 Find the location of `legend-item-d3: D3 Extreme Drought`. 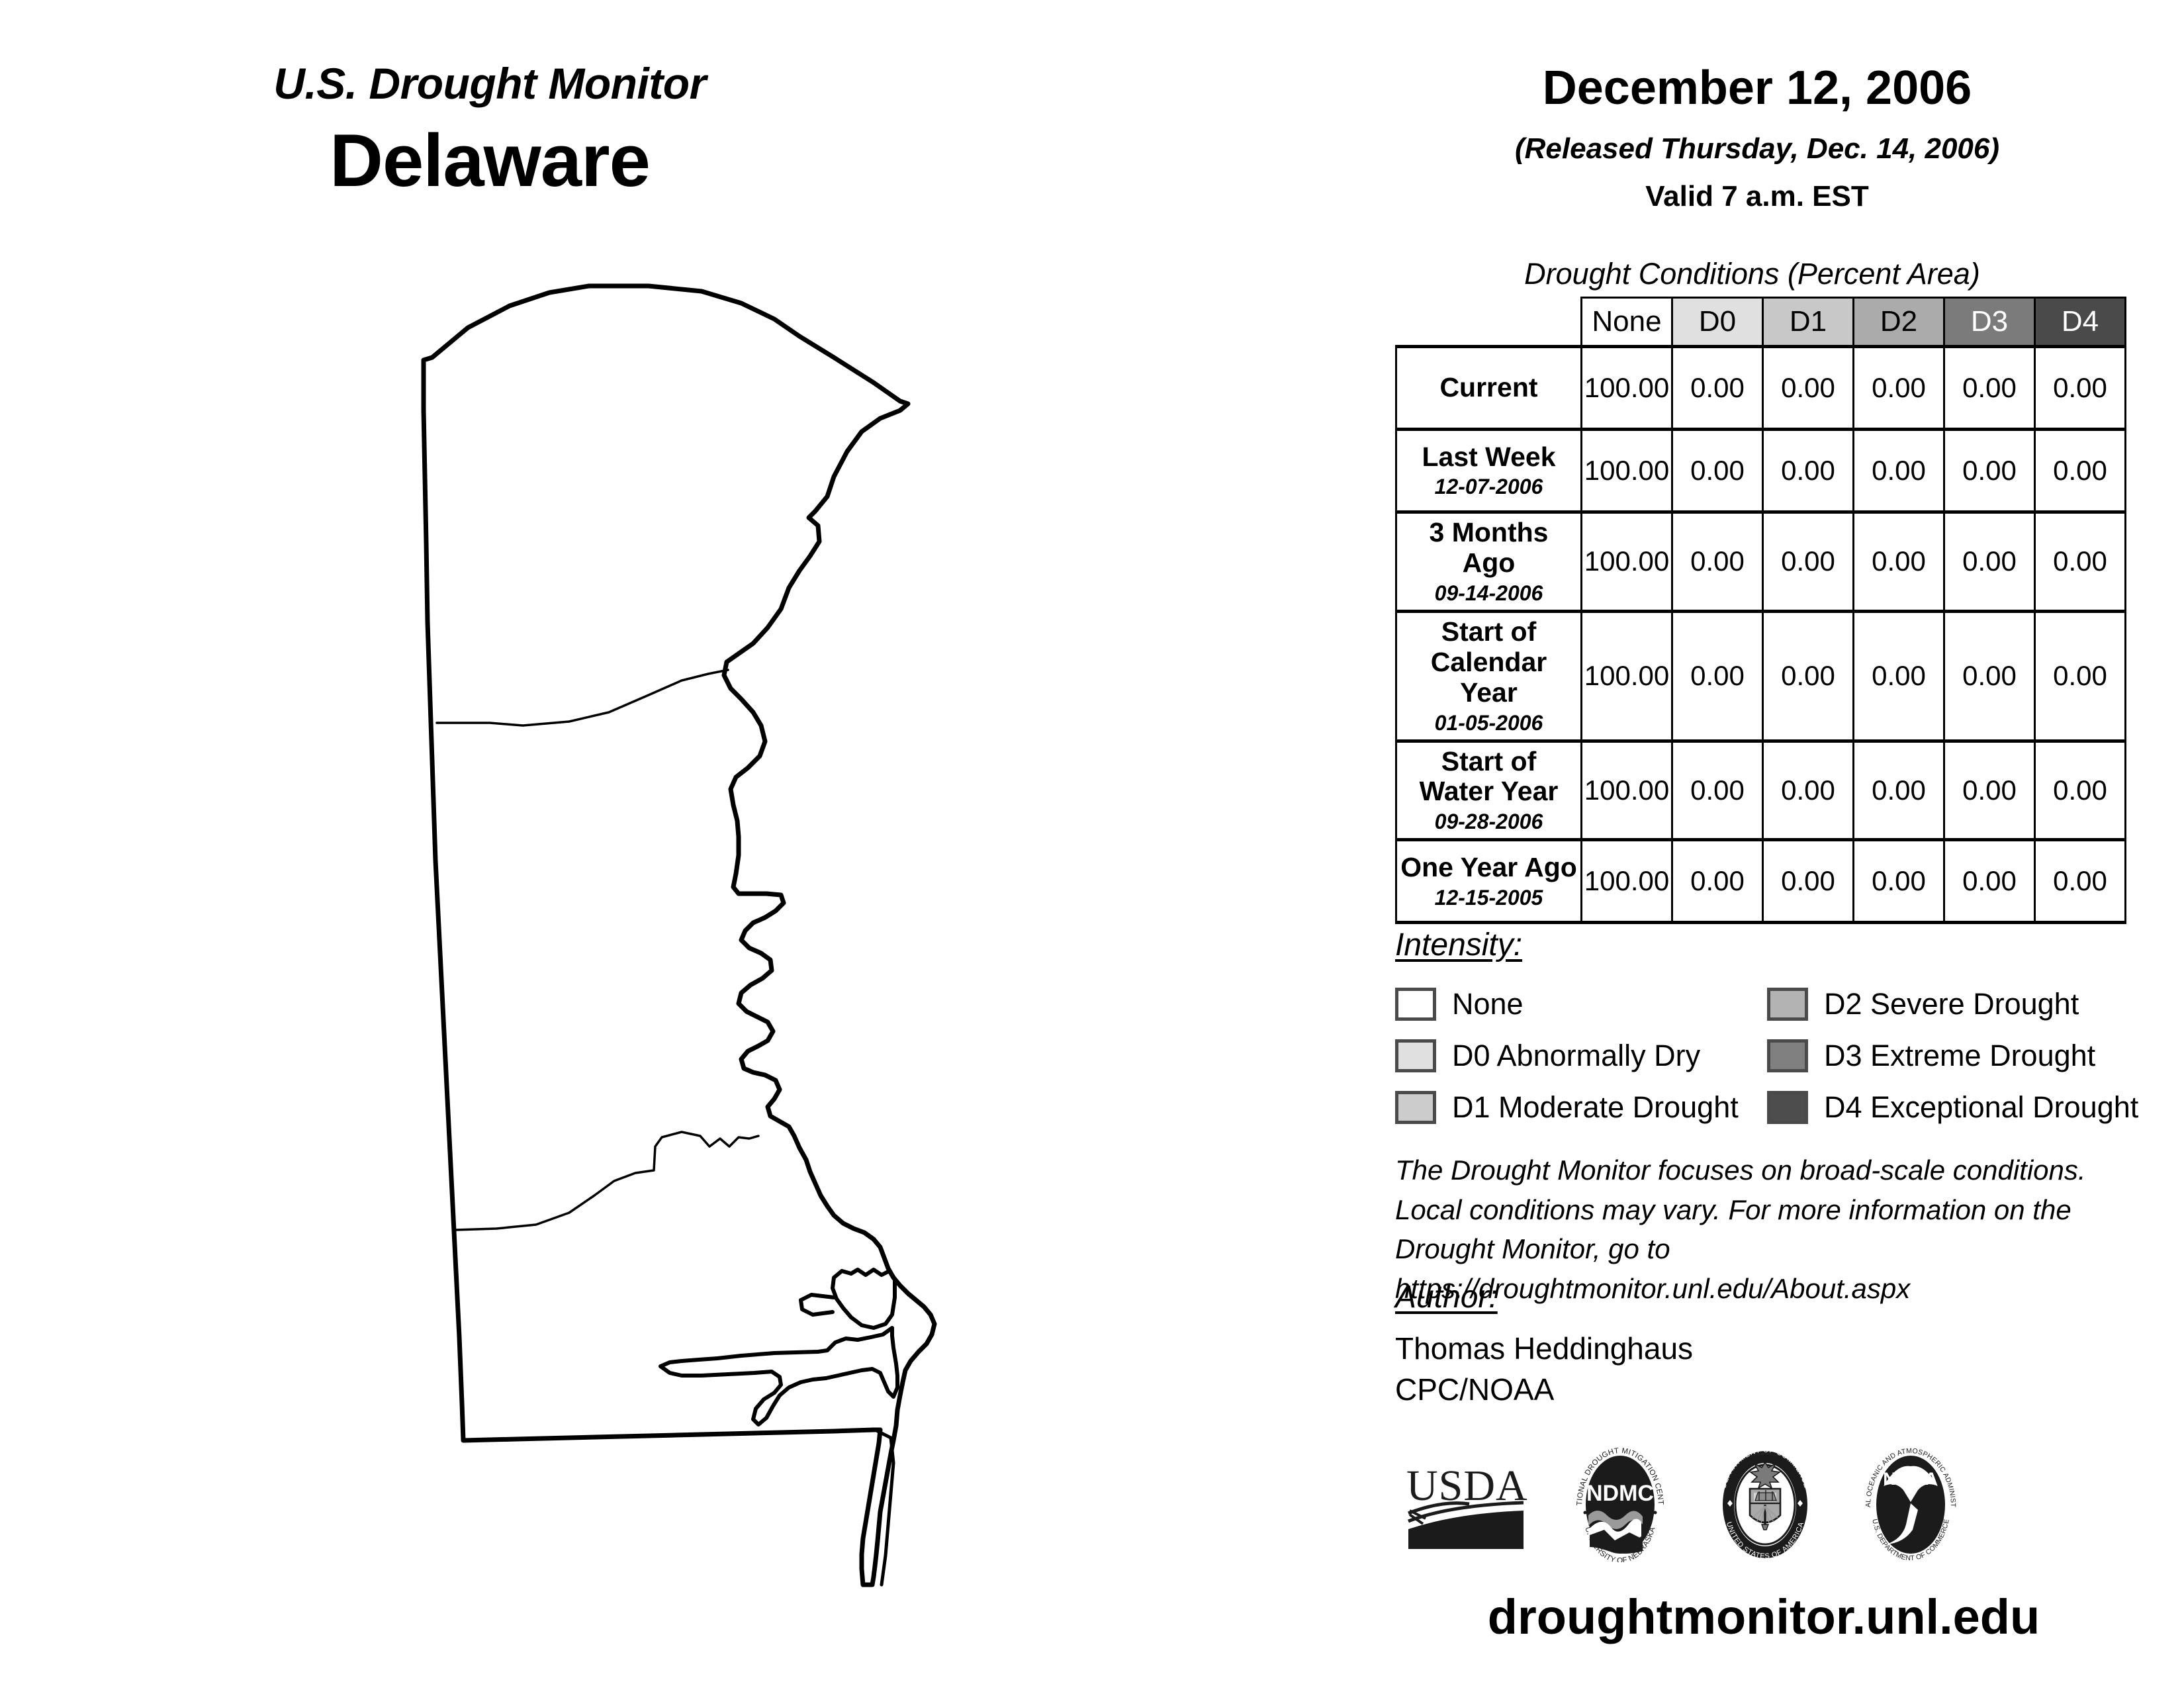

legend-item-d3: D3 Extreme Drought is located at coordinates (1952, 1056).